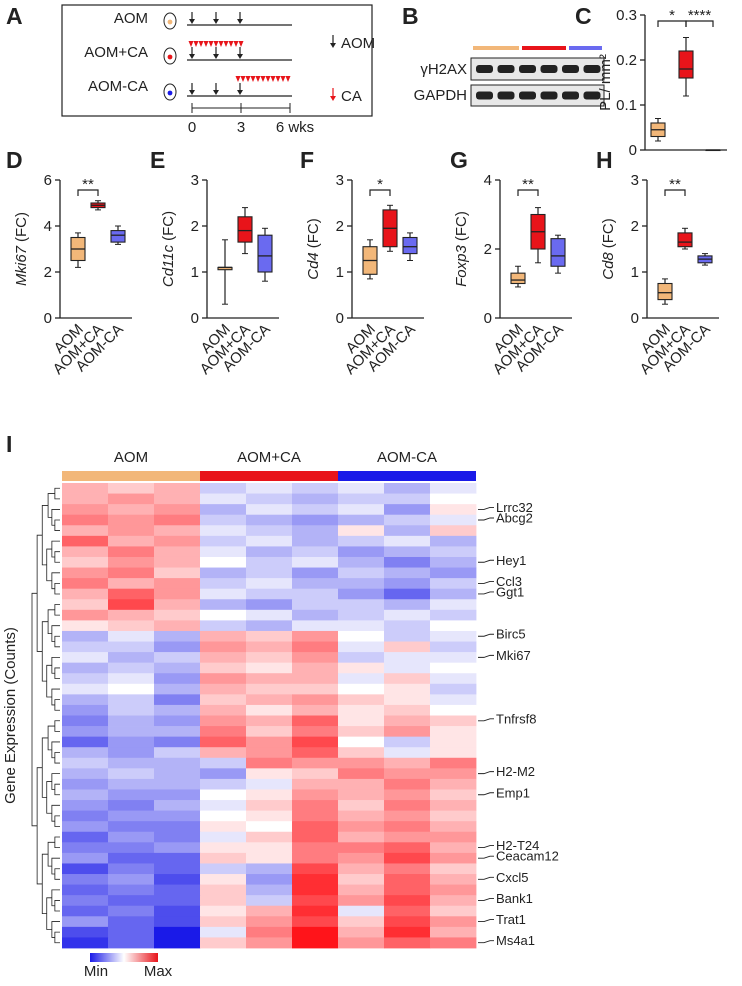 This screenshot has width=742, height=986. What do you see at coordinates (461, 249) in the screenshot?
I see `y-axis-label: Foxp3 (FC)` at bounding box center [461, 249].